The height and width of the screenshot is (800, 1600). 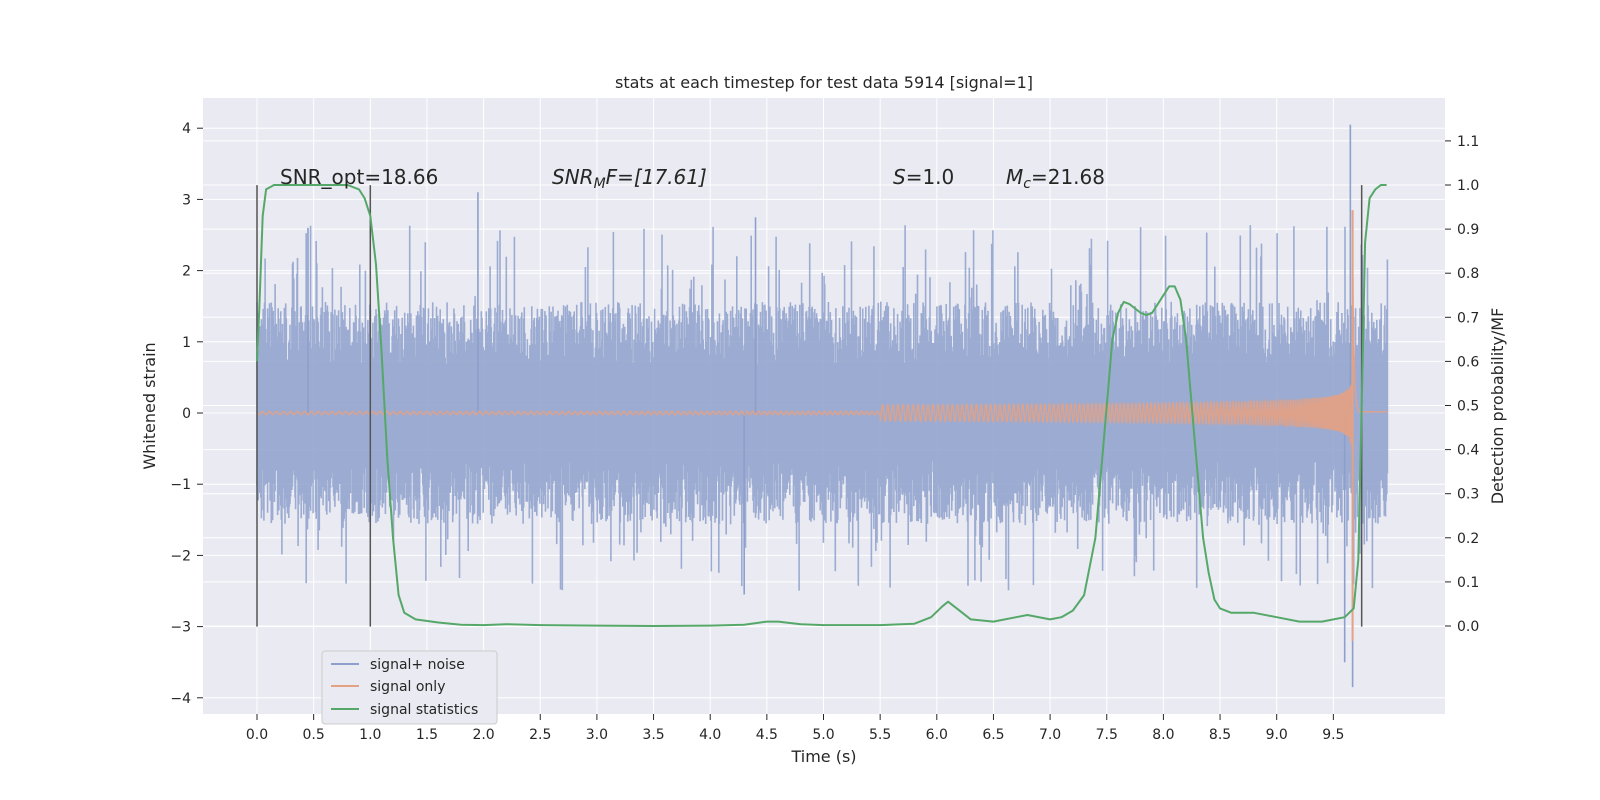 I want to click on x-tick-label: 8.0, so click(x=1163, y=735).